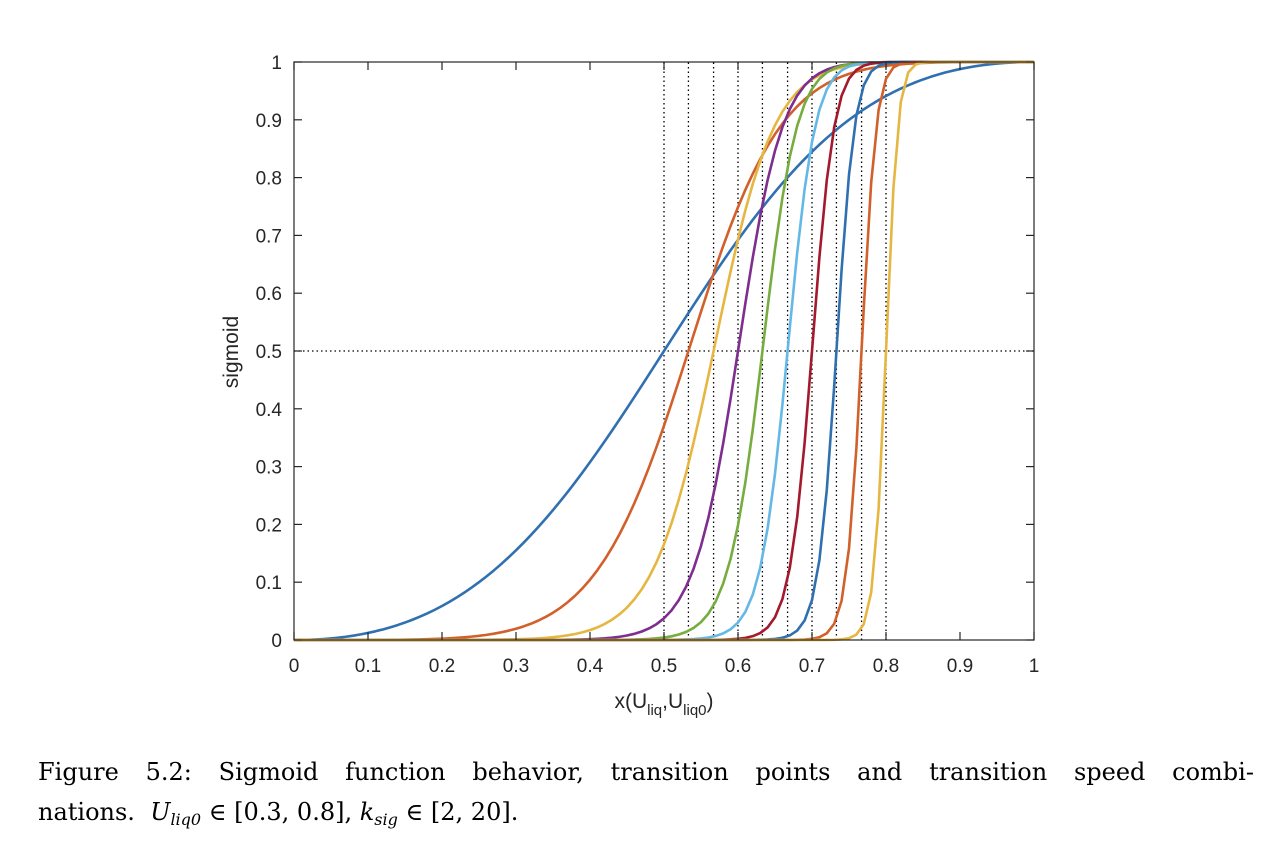  Describe the element at coordinates (269, 525) in the screenshot. I see `y-tick-label: 0.2` at that location.